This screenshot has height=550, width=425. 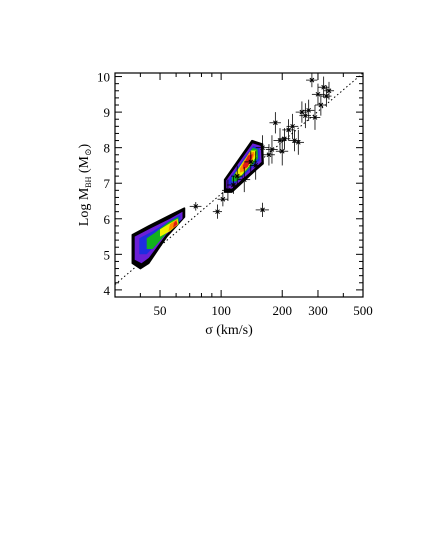 I want to click on y-tick-label: 6, so click(x=107, y=219).